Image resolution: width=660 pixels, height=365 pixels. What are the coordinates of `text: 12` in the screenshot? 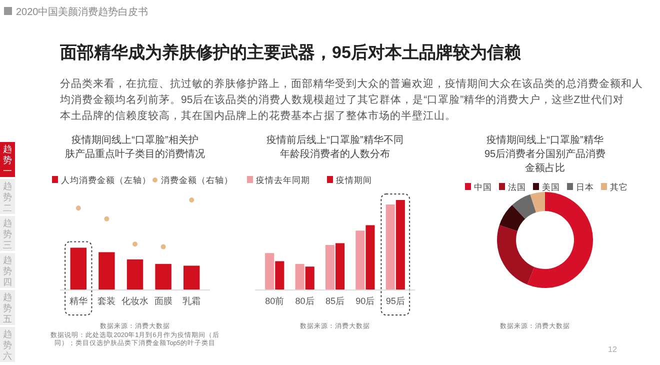 It's located at (613, 349).